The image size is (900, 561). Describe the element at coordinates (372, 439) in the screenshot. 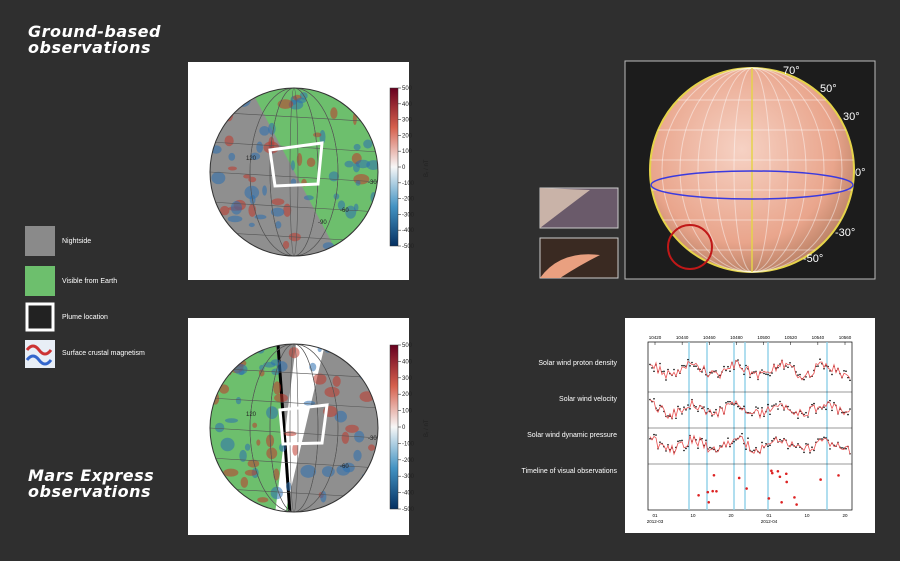

I see `grid-label: -30` at that location.